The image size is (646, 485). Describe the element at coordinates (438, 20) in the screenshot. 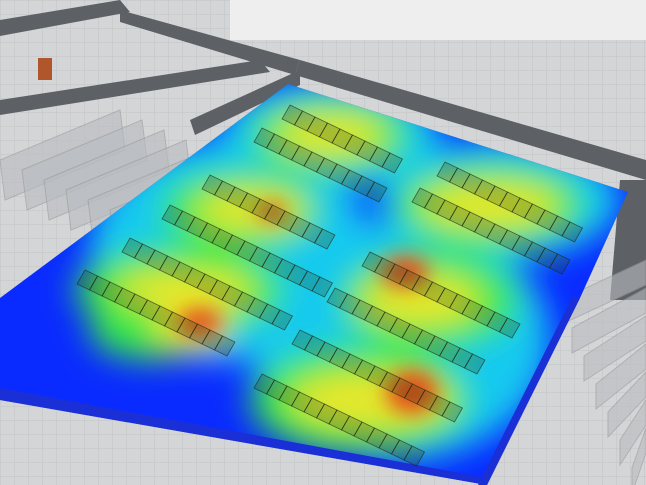

I see `ceiling-area` at that location.